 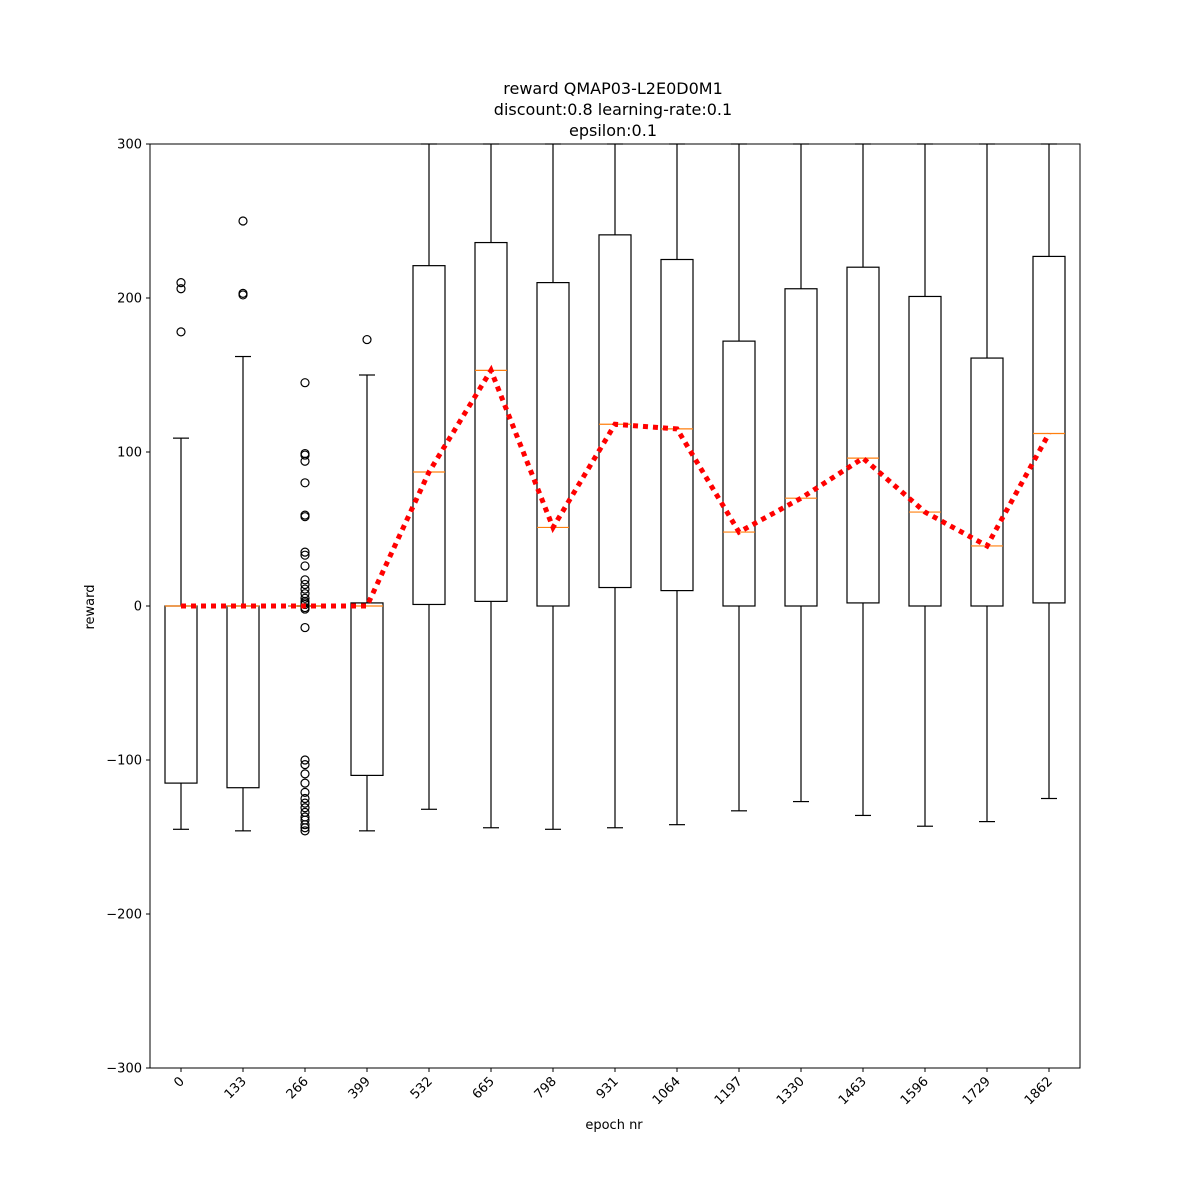 What do you see at coordinates (791, 1091) in the screenshot?
I see `x-tick-label: 1330` at bounding box center [791, 1091].